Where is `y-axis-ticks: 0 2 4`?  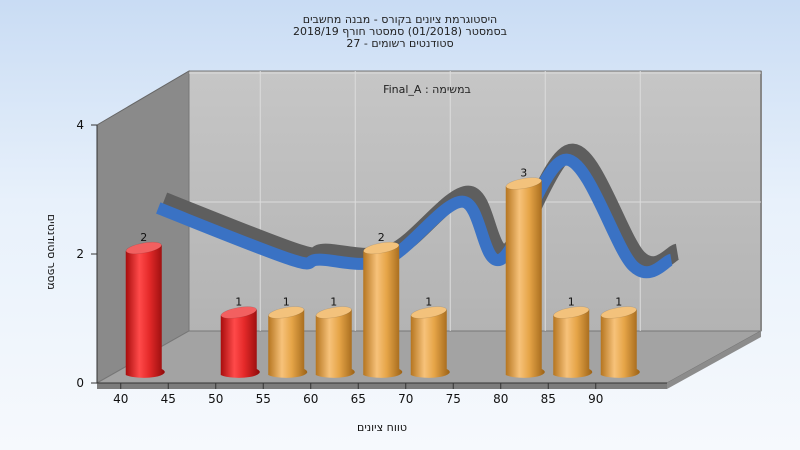
y-axis-ticks: 0 2 4 is located at coordinates (86, 254).